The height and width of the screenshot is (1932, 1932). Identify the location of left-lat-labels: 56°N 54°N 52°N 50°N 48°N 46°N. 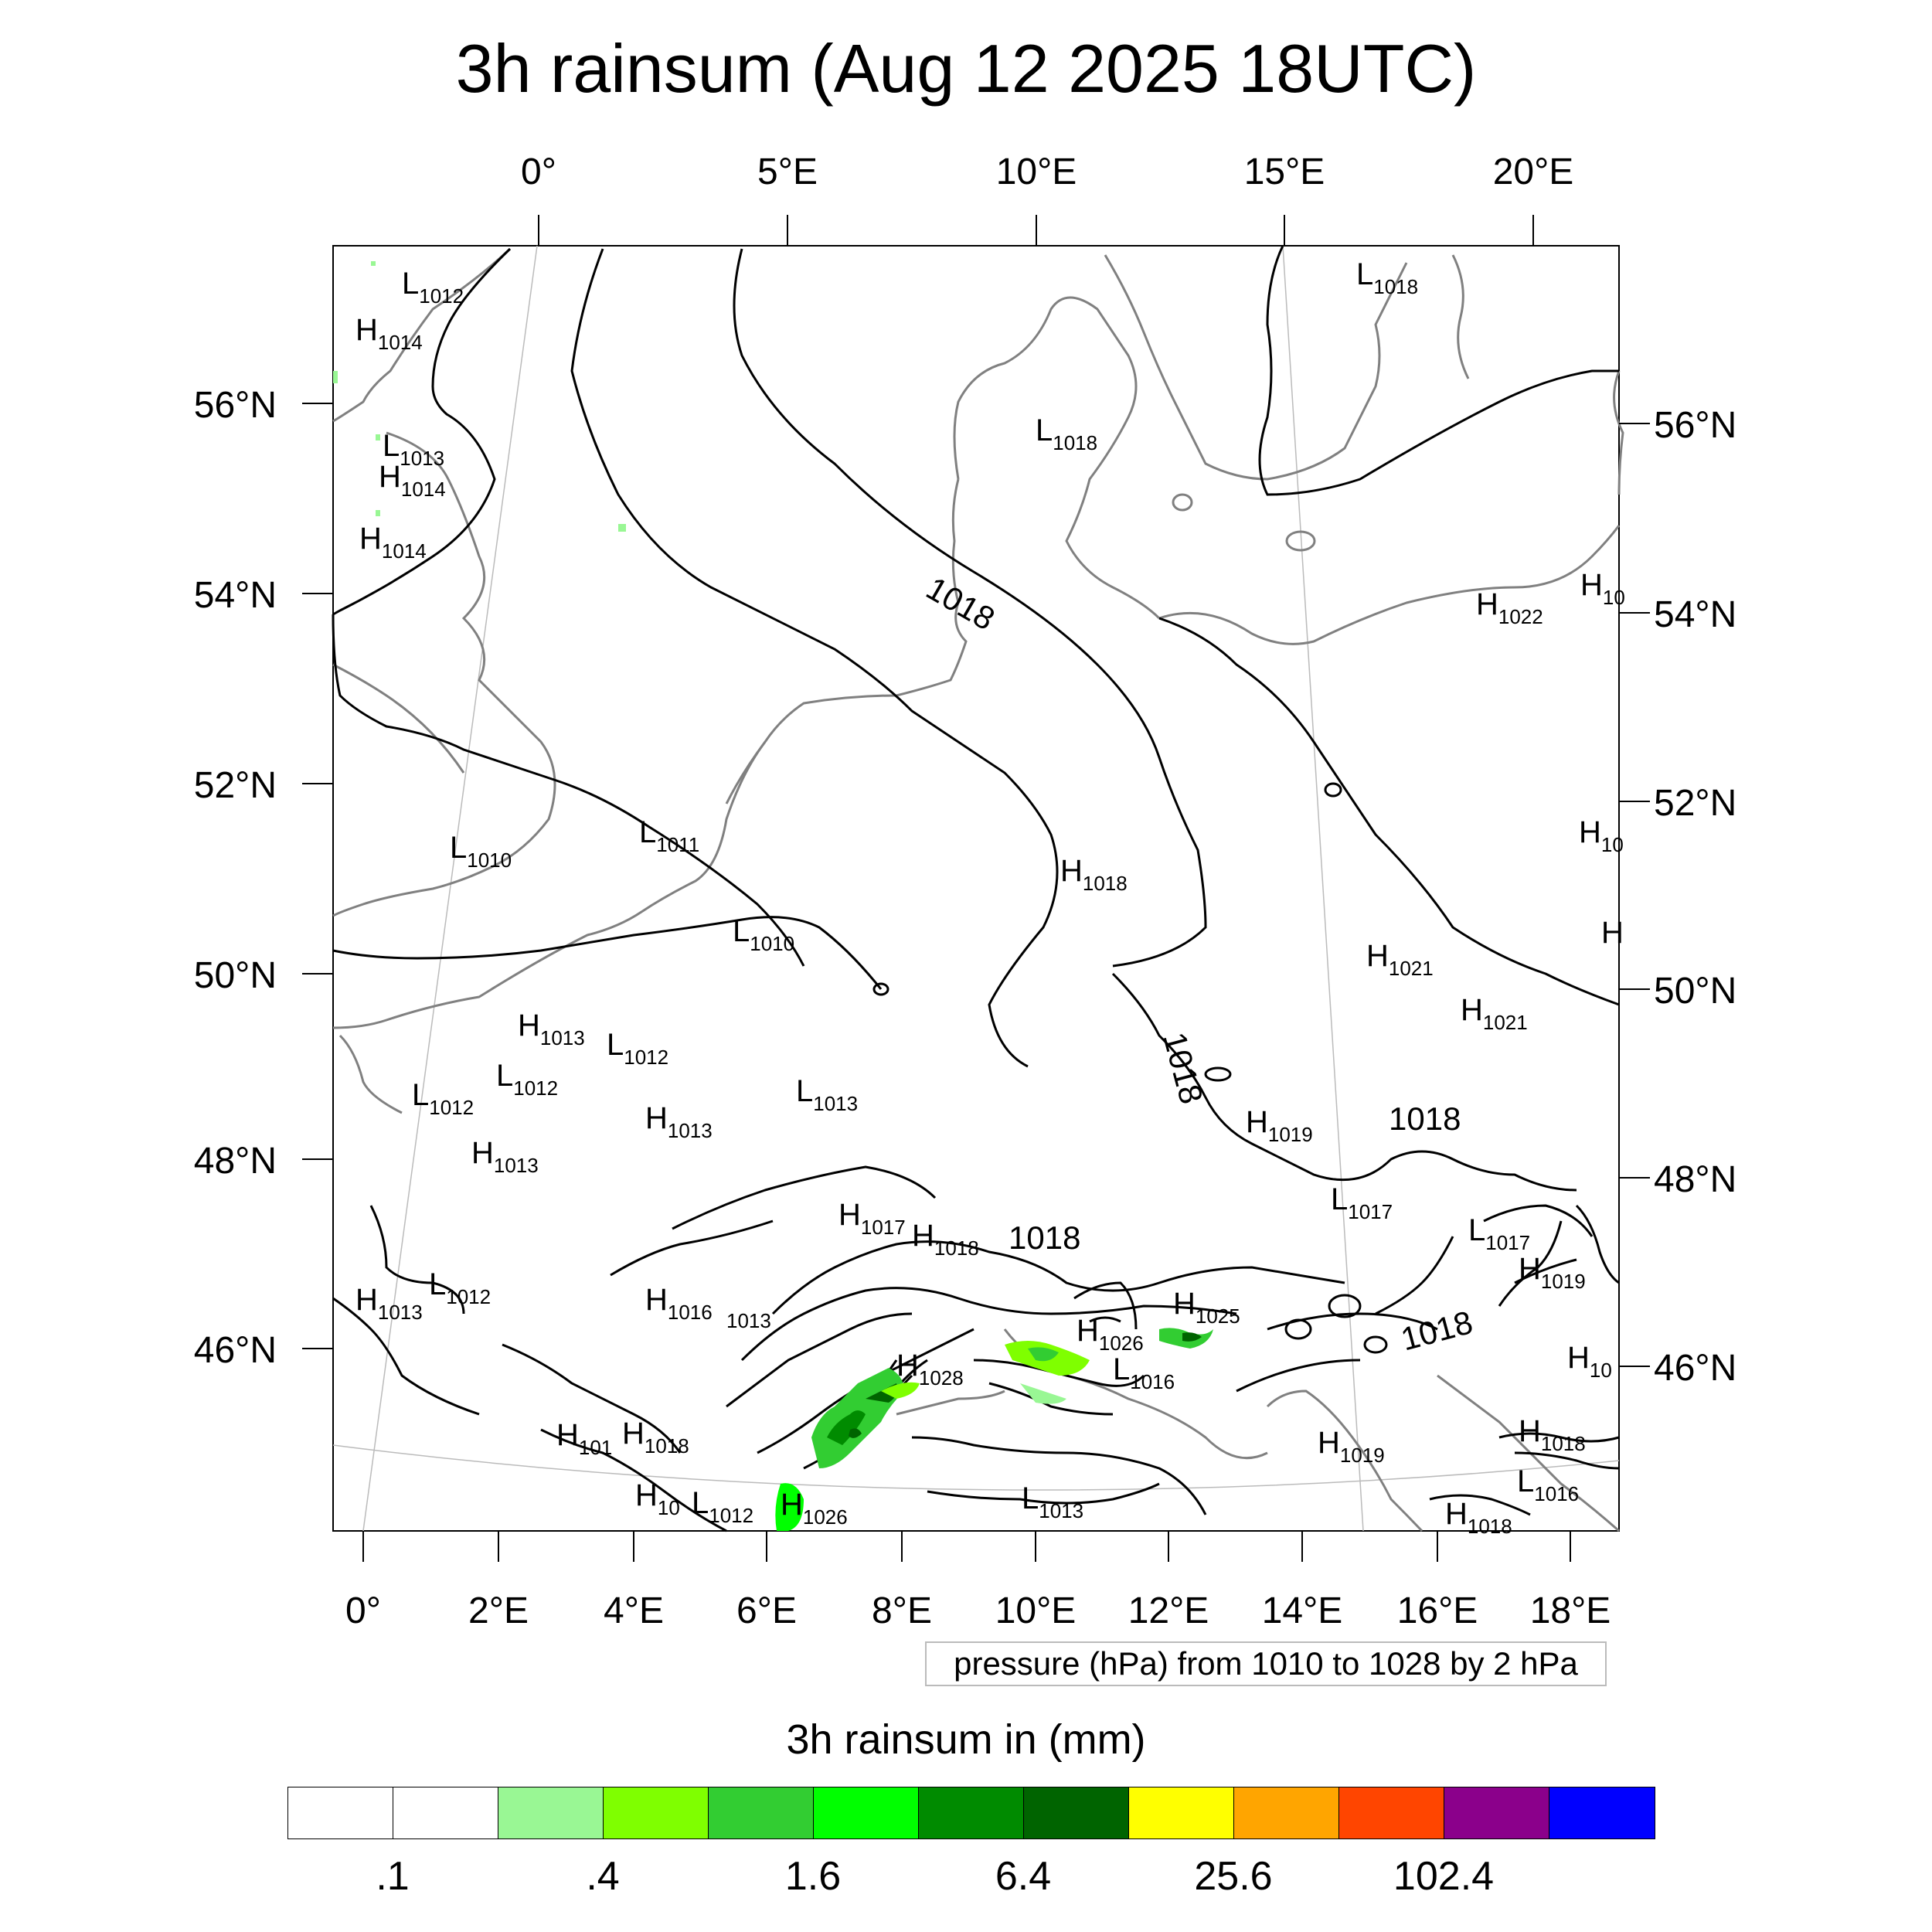
(236, 878).